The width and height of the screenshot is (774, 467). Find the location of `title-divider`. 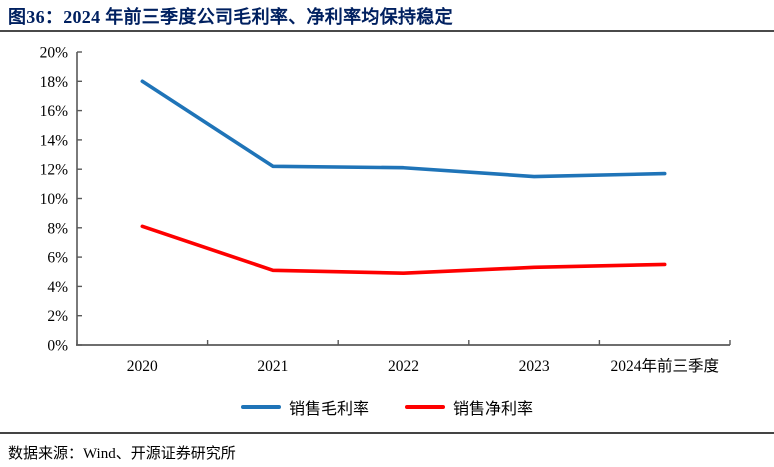

title-divider is located at coordinates (387, 31).